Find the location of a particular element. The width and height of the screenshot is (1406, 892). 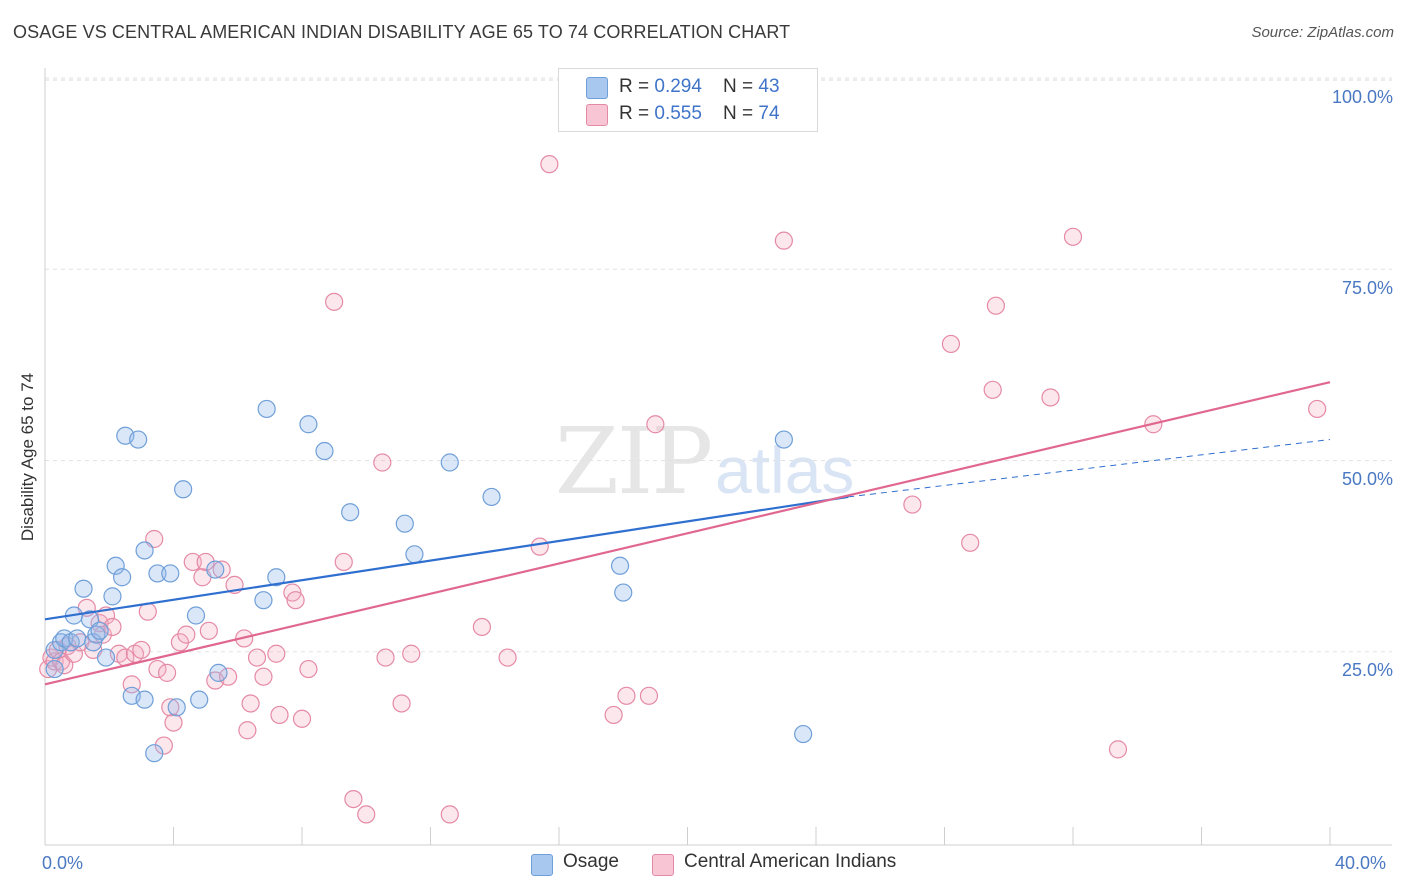

osage-trend-line is located at coordinates (446, 558).